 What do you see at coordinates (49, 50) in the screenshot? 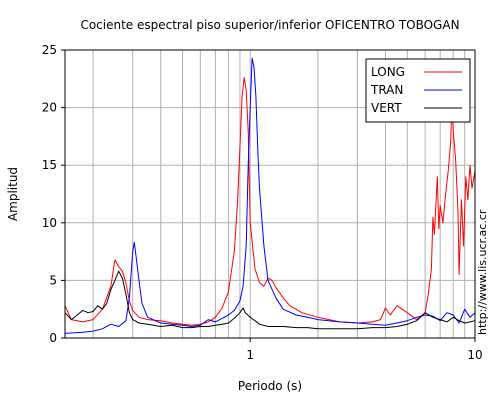
I see `y-tick-label: 25` at bounding box center [49, 50].